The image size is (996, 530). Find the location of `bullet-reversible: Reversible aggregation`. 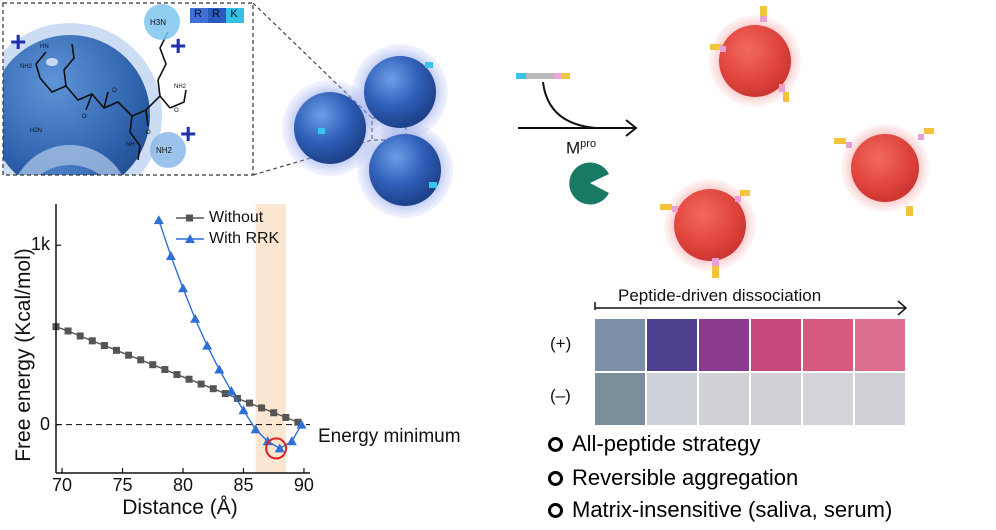

bullet-reversible: Reversible aggregation is located at coordinates (673, 478).